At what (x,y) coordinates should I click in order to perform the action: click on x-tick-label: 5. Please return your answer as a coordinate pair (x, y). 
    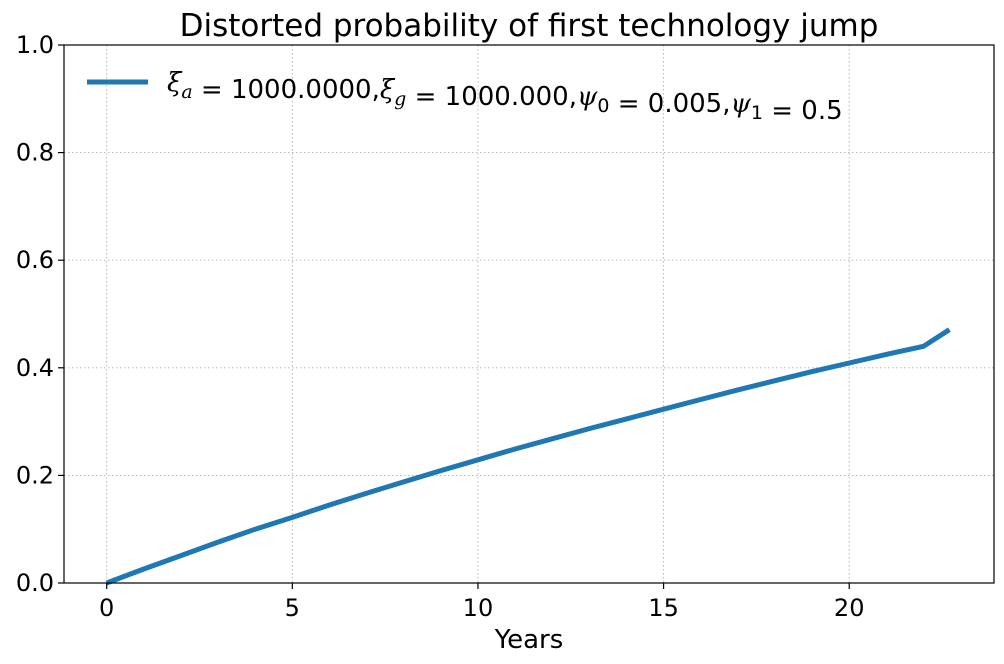
    Looking at the image, I should click on (292, 608).